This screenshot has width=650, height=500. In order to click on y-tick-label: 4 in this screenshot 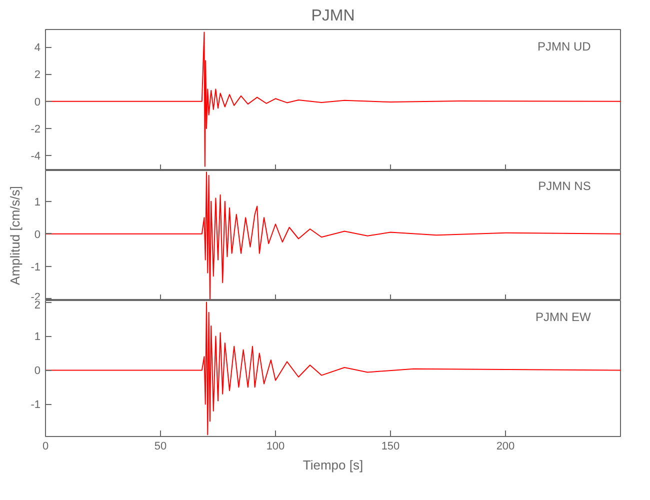, I will do `click(37, 48)`.